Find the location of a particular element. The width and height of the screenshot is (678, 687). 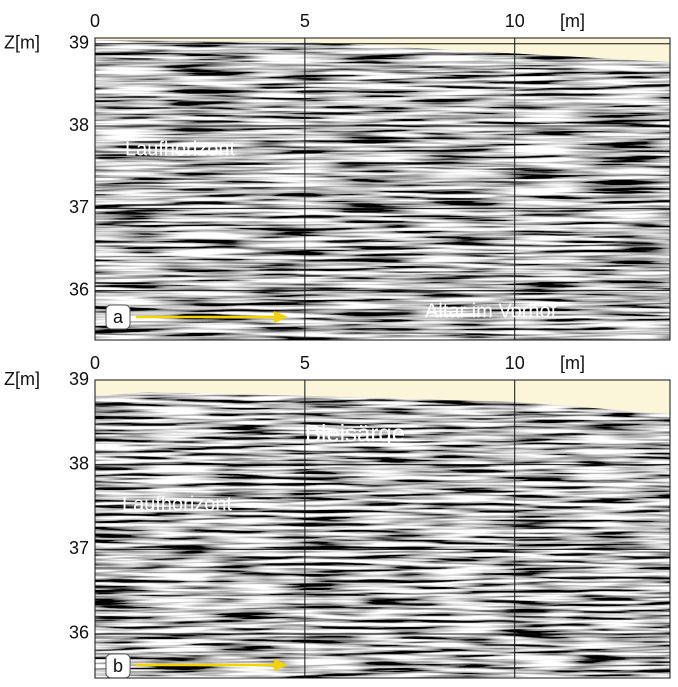

panel-label: b is located at coordinates (118, 666).